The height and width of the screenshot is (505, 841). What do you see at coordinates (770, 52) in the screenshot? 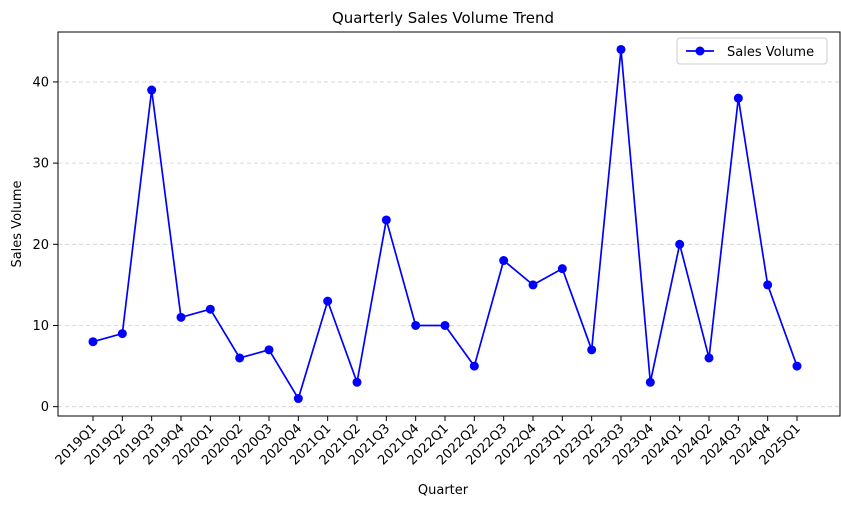
I see `legend-label: Sales Volume` at bounding box center [770, 52].